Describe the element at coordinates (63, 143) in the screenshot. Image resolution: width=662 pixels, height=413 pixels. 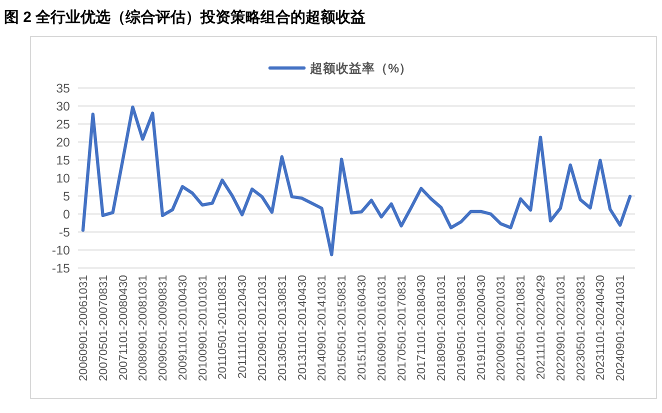
I see `y-tick-label: 20` at that location.